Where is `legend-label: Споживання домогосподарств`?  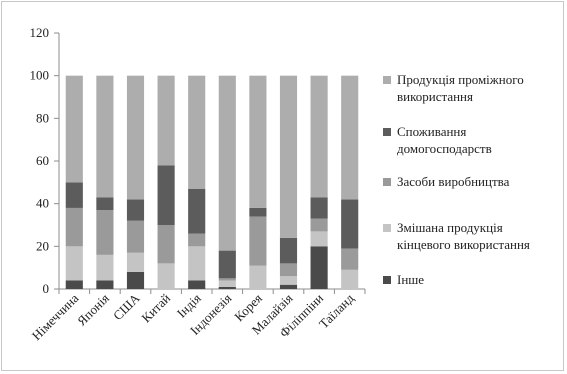
legend-label: Споживання домогосподарств is located at coordinates (444, 140).